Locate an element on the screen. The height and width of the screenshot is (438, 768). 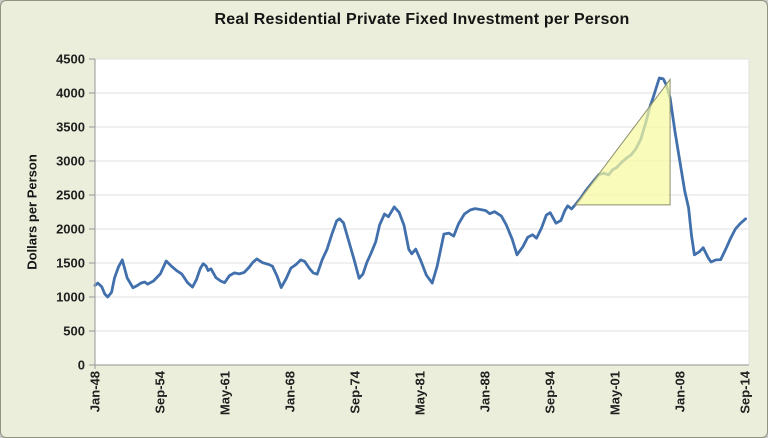
y-tick-label: 1500 is located at coordinates (70, 263).